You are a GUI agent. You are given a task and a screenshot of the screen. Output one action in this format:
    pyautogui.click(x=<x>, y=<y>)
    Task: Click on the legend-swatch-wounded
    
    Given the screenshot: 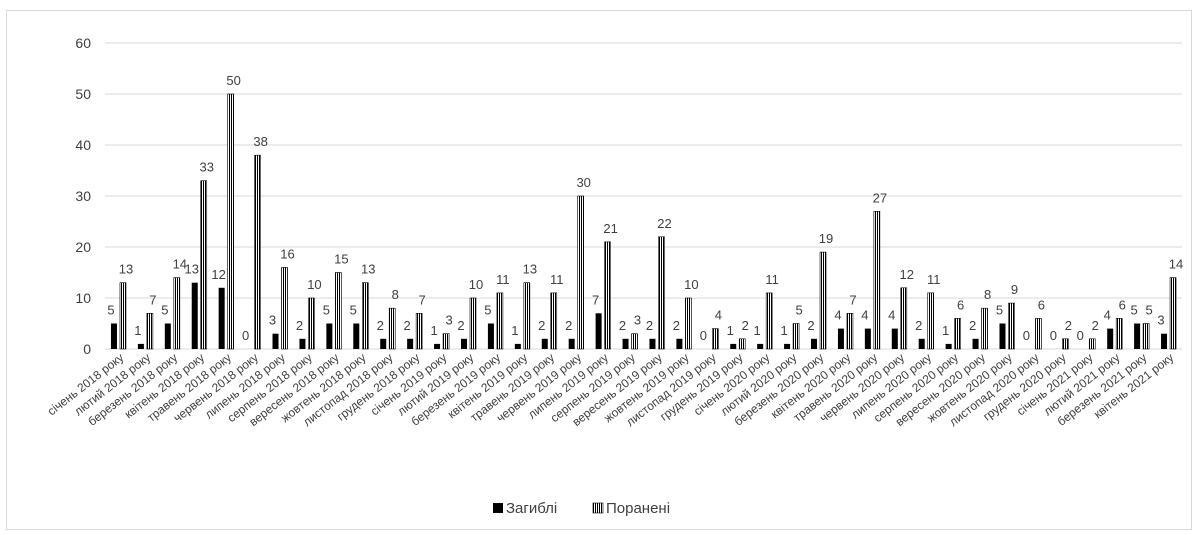 What is the action you would take?
    pyautogui.click(x=598, y=508)
    